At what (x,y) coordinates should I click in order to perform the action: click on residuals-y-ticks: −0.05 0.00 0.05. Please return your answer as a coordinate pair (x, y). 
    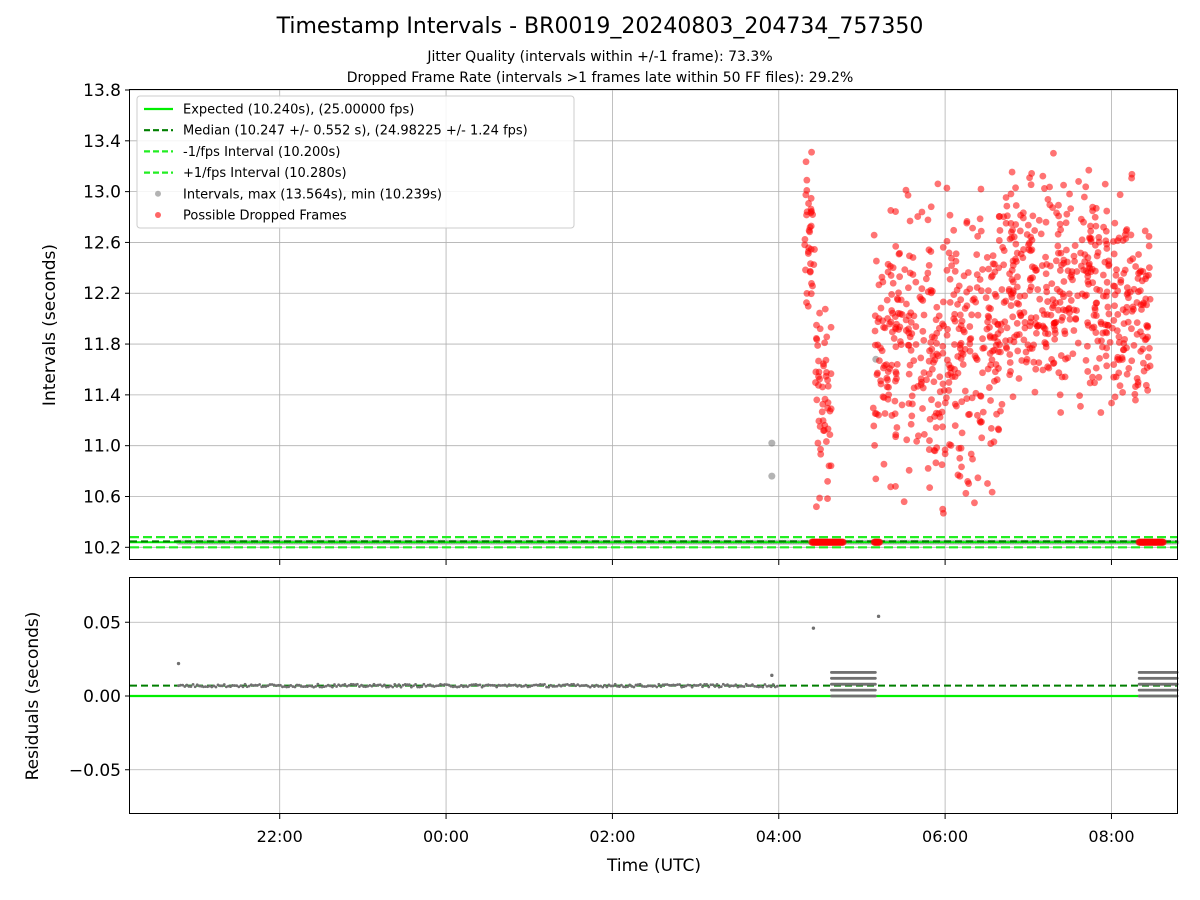
    Looking at the image, I should click on (99, 697).